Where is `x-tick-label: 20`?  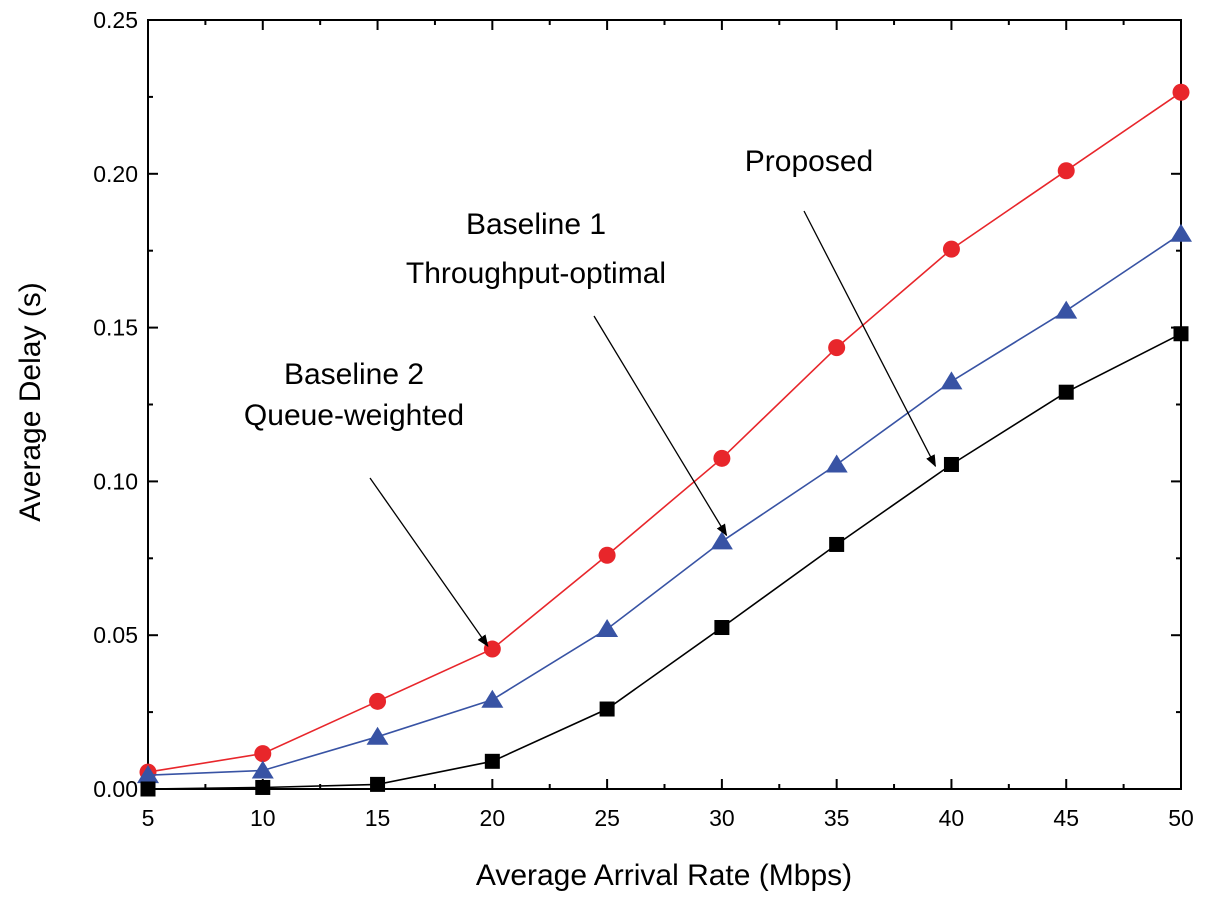 x-tick-label: 20 is located at coordinates (493, 818).